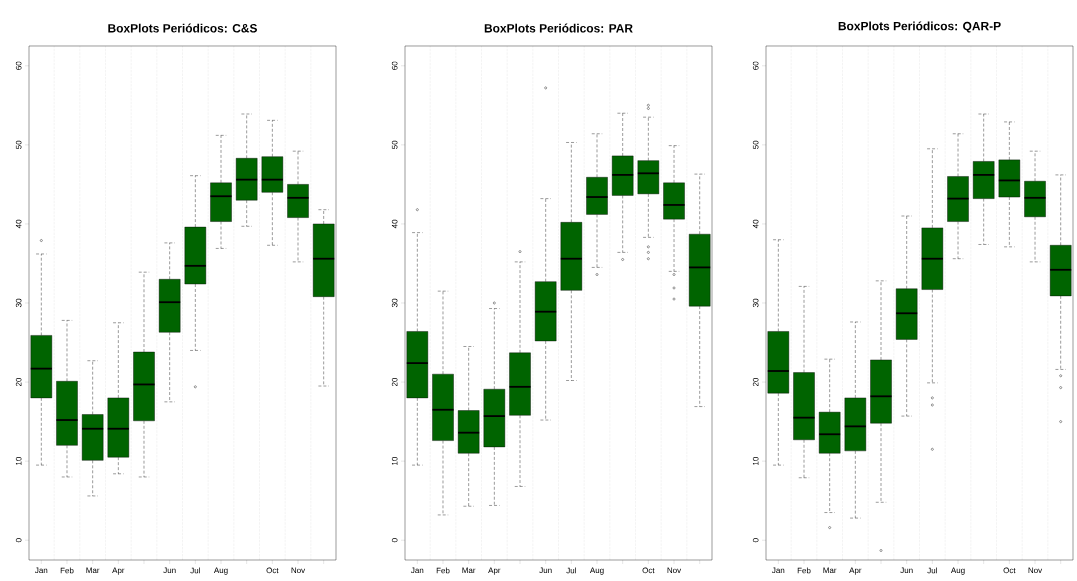  What do you see at coordinates (919, 27) in the screenshot?
I see `chart-title: BoxPlots Periódicos: QAR-P` at bounding box center [919, 27].